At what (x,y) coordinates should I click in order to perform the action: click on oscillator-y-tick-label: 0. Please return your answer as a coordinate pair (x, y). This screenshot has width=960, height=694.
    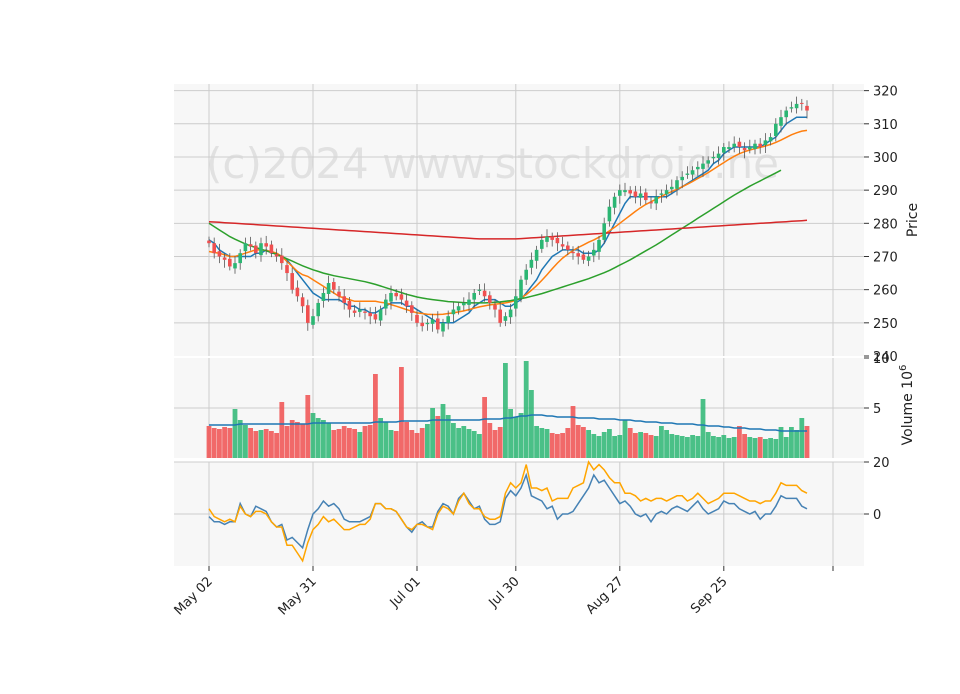
    Looking at the image, I should click on (877, 515).